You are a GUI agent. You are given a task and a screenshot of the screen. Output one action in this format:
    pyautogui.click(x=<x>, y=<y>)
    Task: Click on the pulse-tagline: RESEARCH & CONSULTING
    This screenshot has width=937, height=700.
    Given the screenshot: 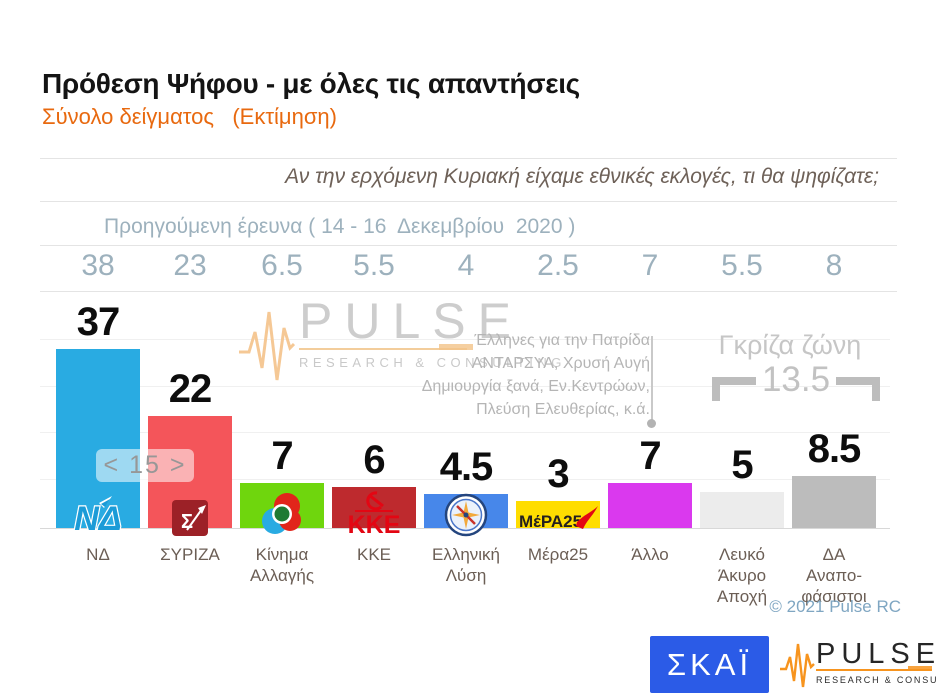 What is the action you would take?
    pyautogui.click(x=876, y=680)
    